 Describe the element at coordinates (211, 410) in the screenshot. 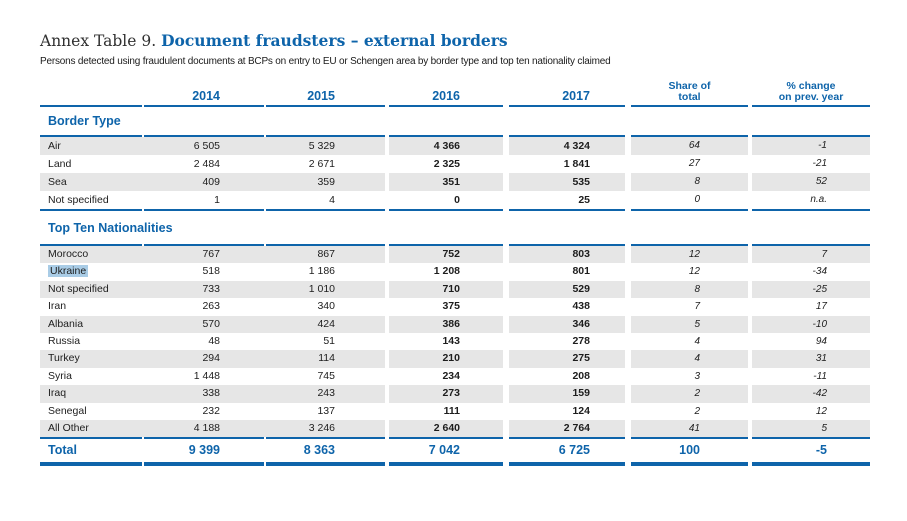

I see `cell-2014: 232` at that location.